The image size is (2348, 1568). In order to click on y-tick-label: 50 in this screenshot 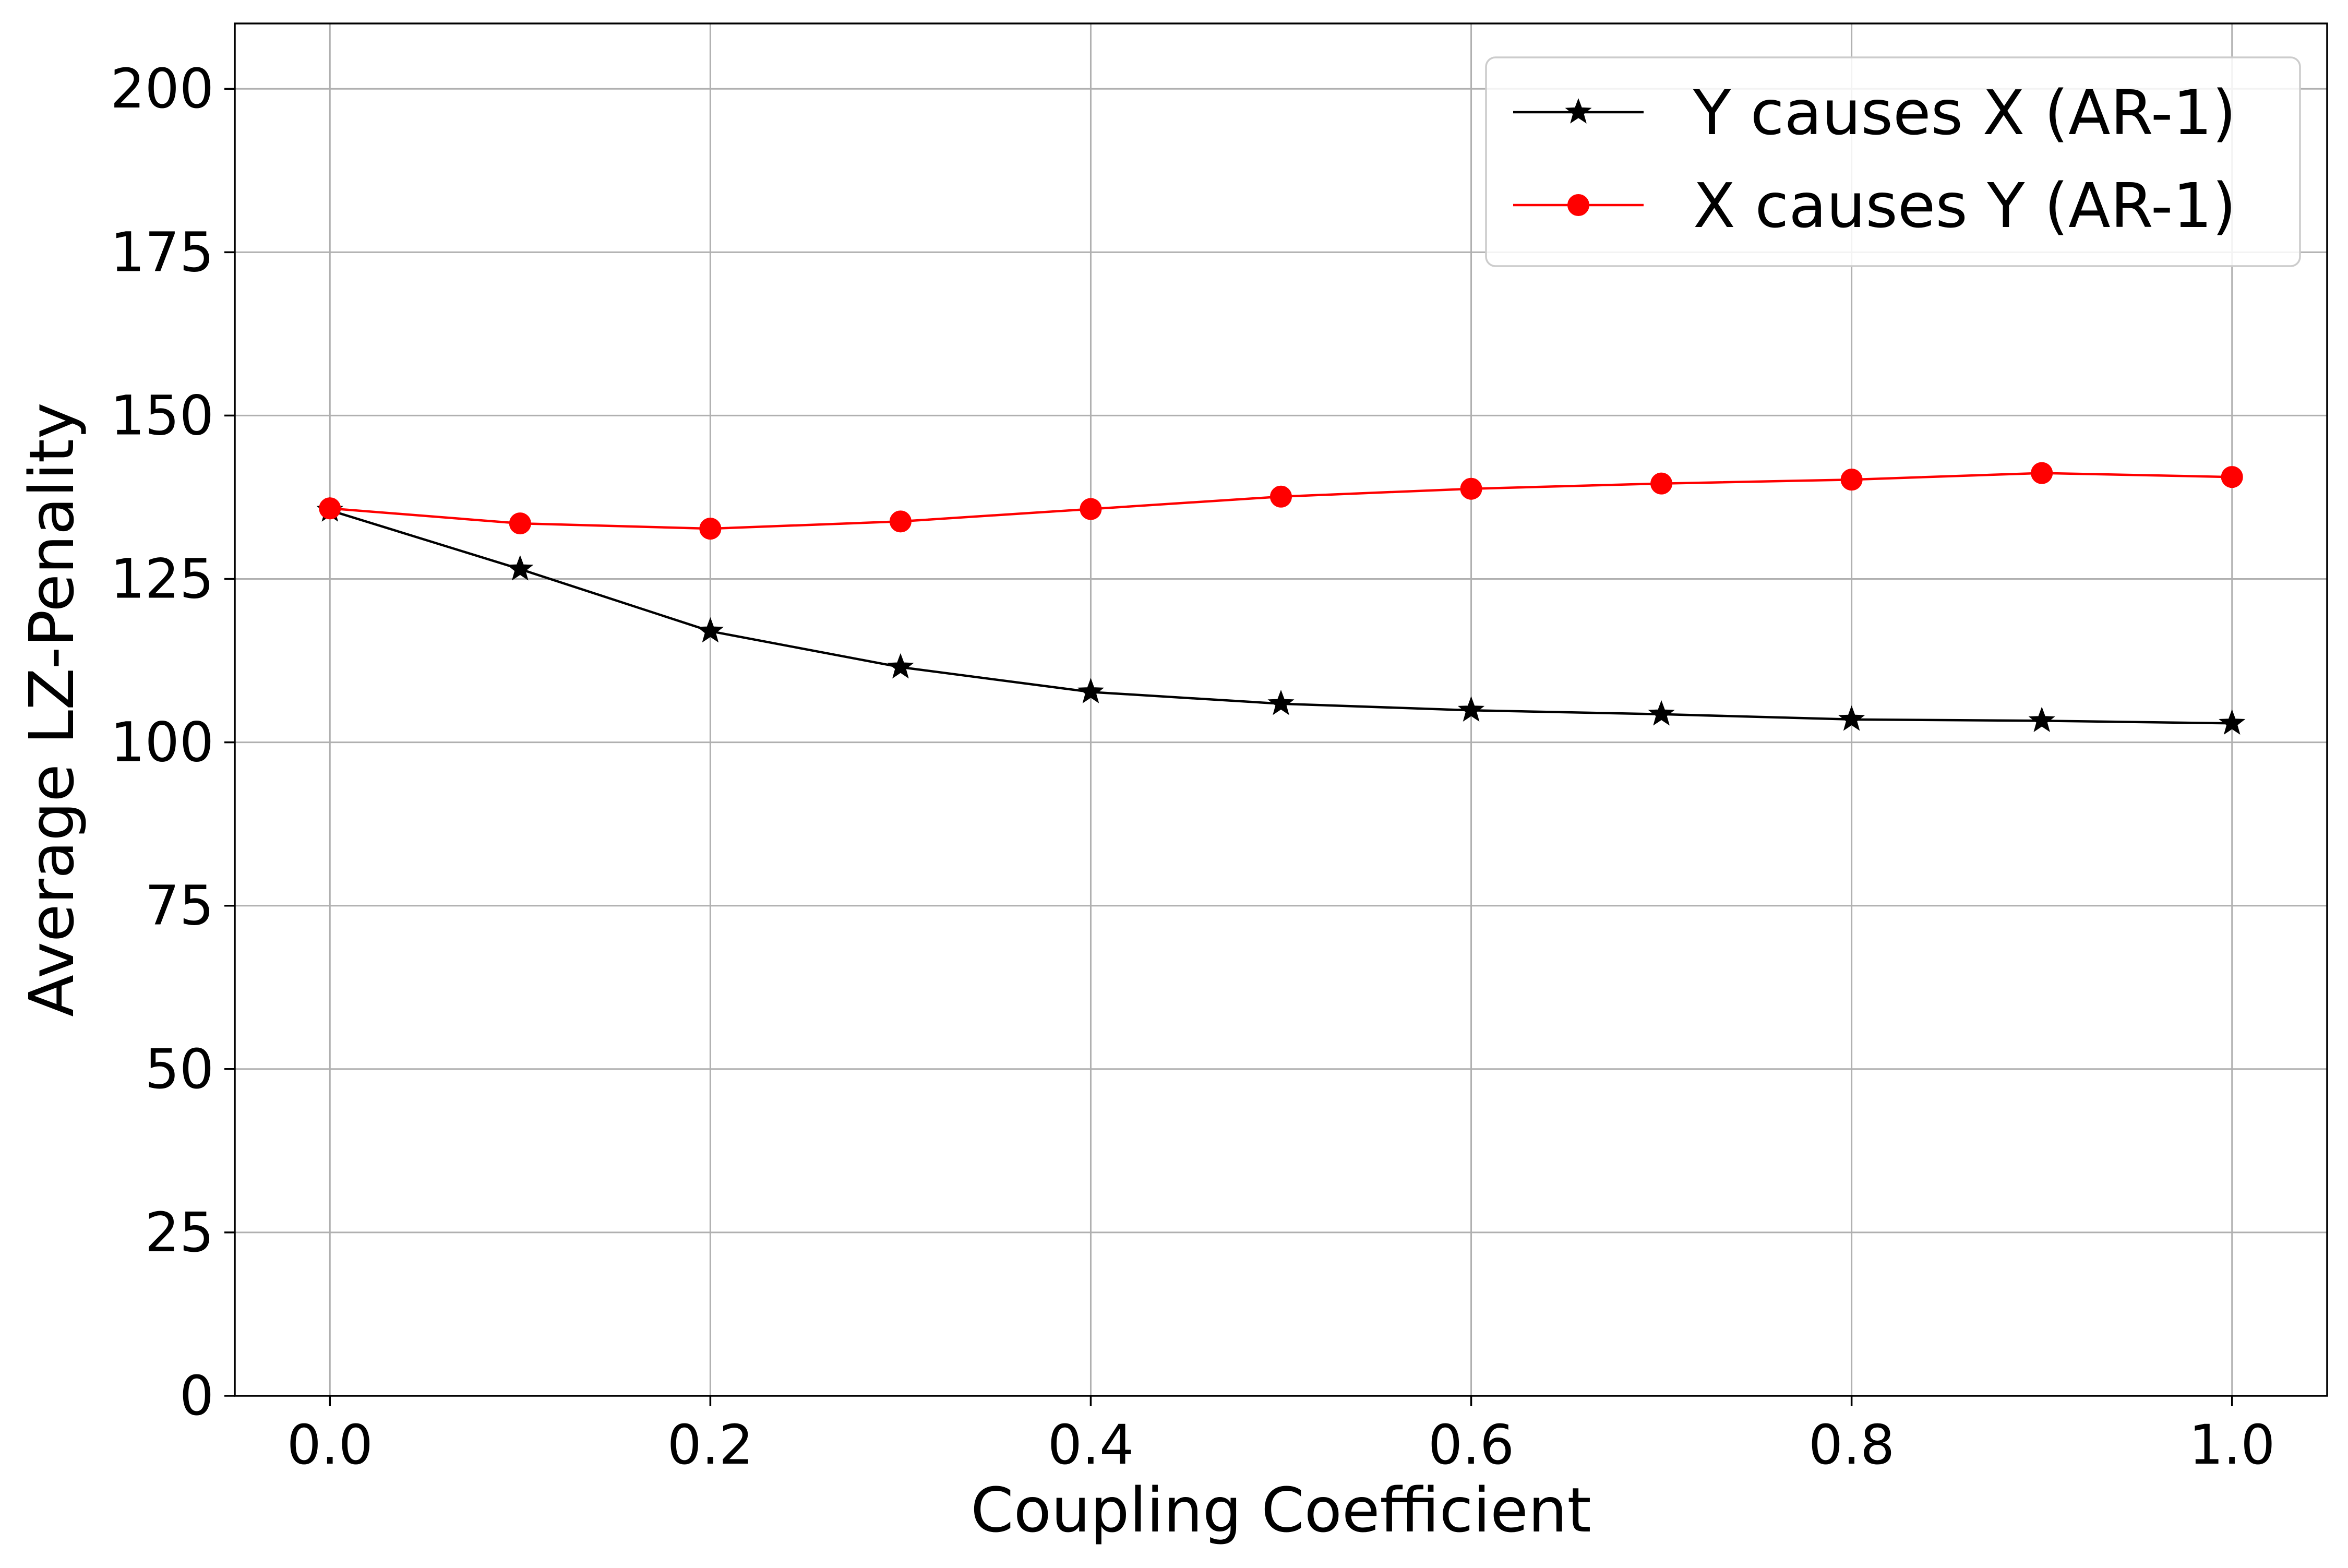, I will do `click(179, 1069)`.